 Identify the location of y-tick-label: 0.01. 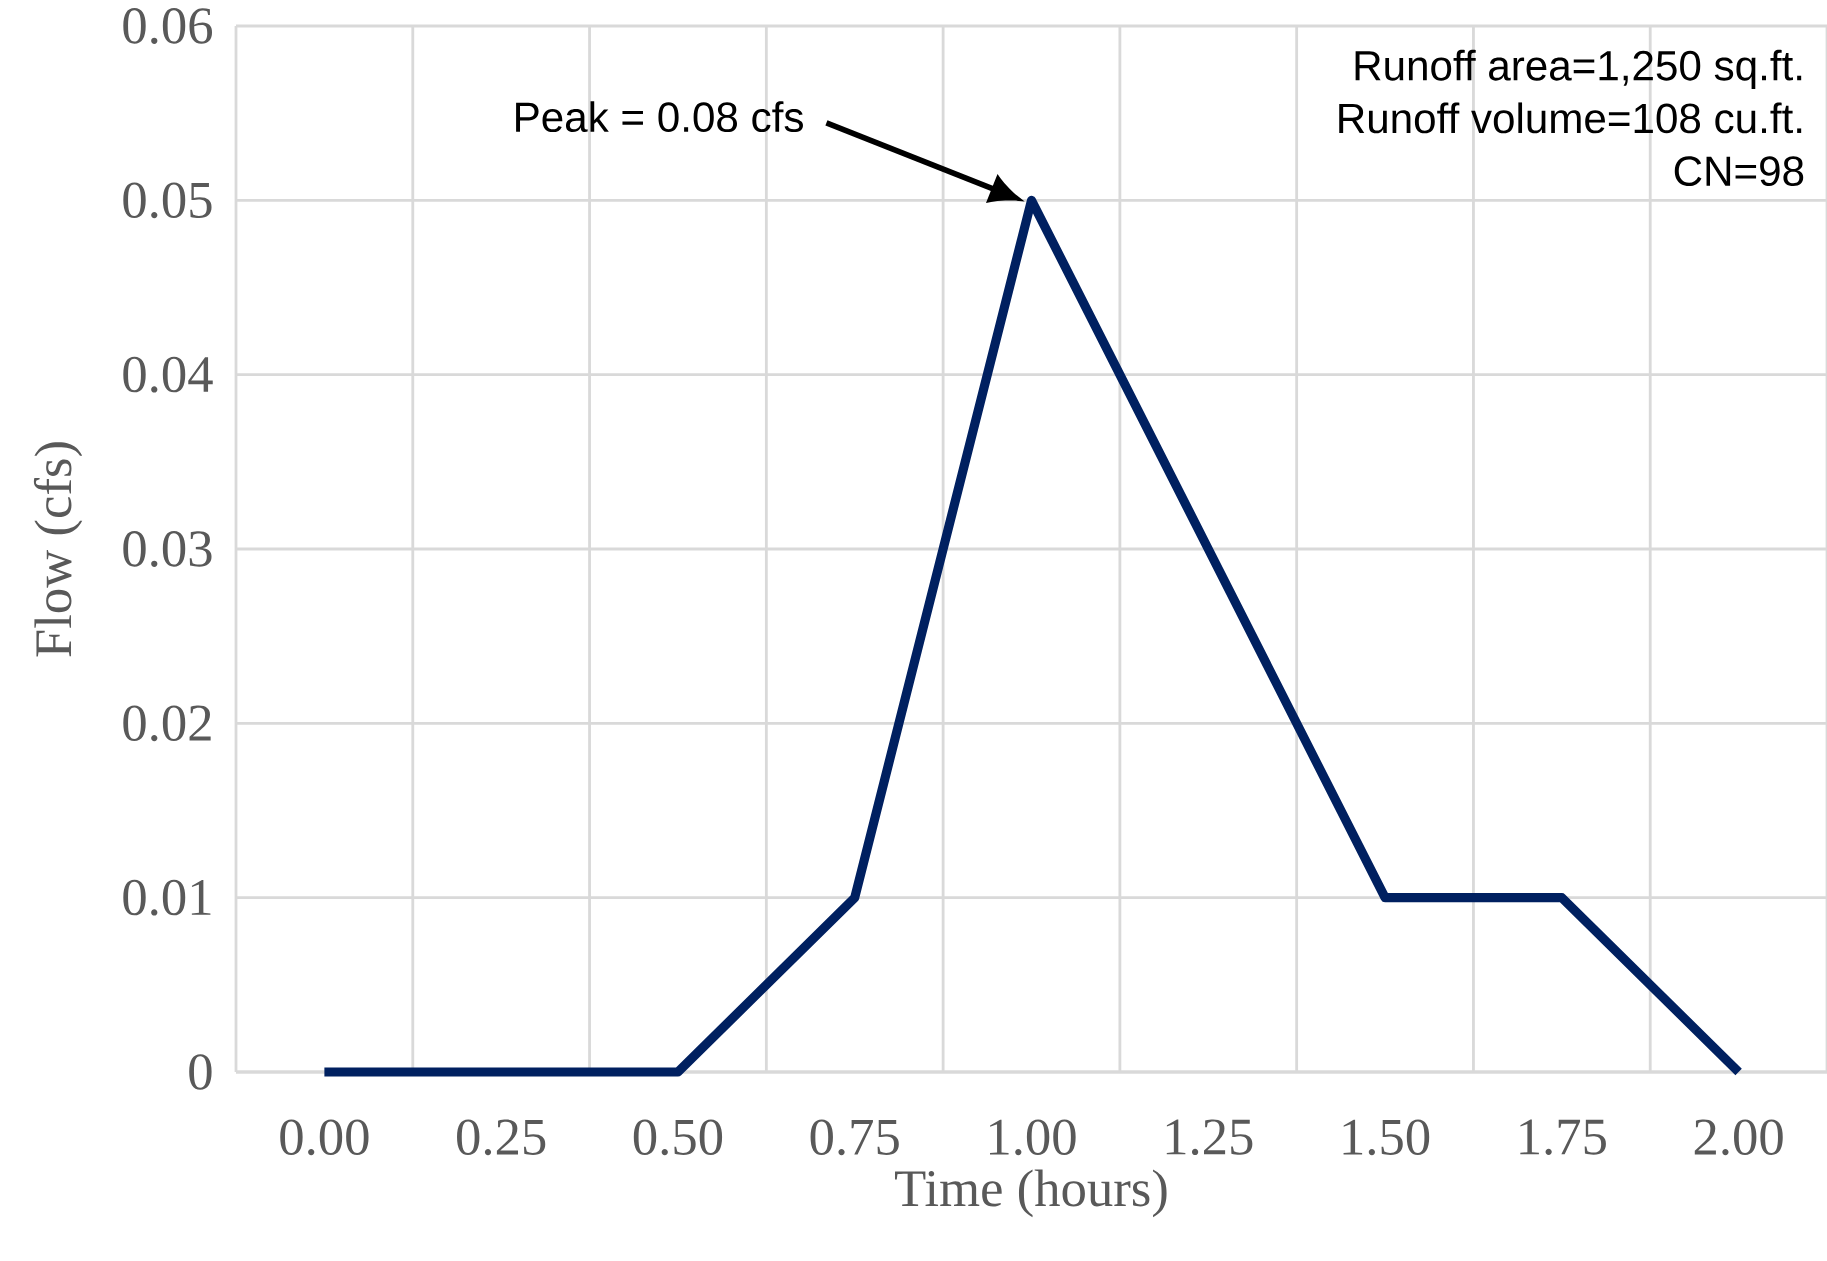
(167, 897).